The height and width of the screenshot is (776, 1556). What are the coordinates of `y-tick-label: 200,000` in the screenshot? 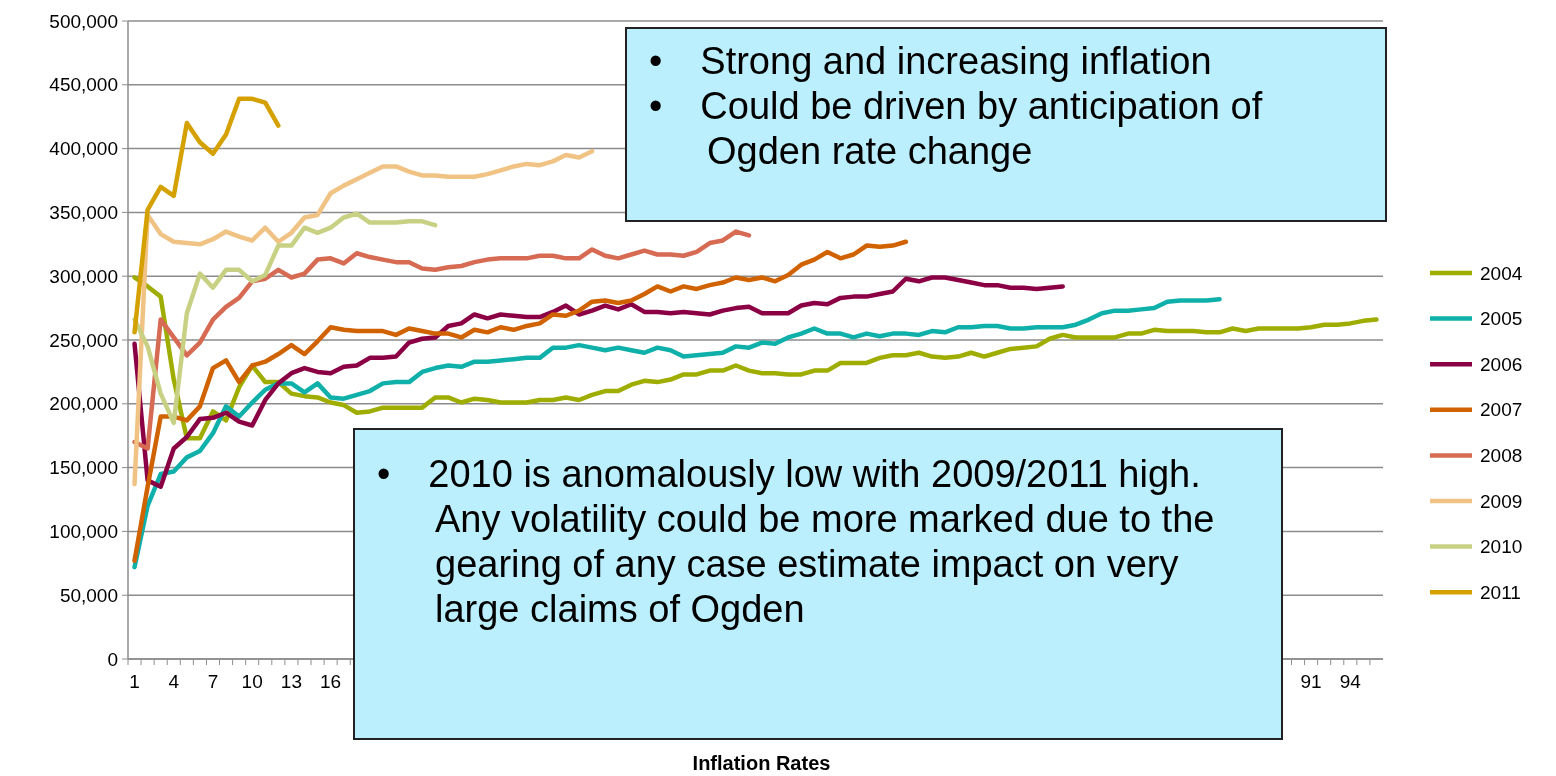 It's located at (83, 404).